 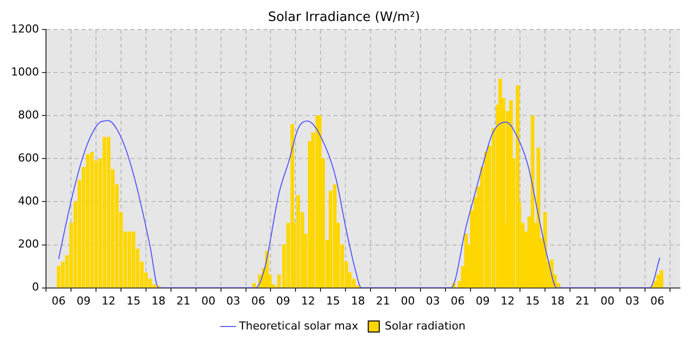 I want to click on chart-title: Solar Irradiance (W/m²), so click(x=344, y=18).